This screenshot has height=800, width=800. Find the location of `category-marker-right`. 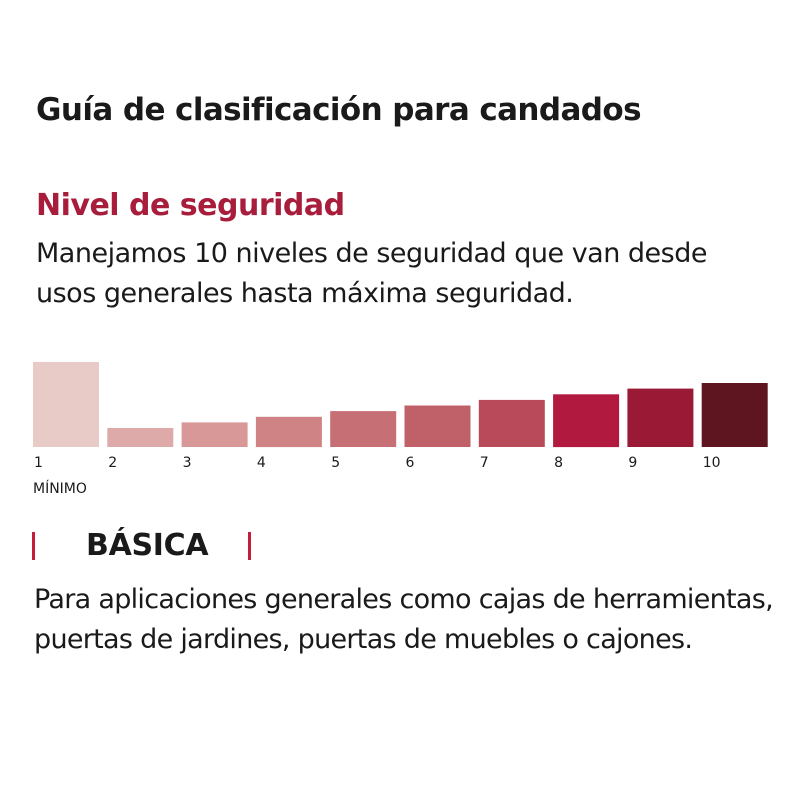

category-marker-right is located at coordinates (249, 546).